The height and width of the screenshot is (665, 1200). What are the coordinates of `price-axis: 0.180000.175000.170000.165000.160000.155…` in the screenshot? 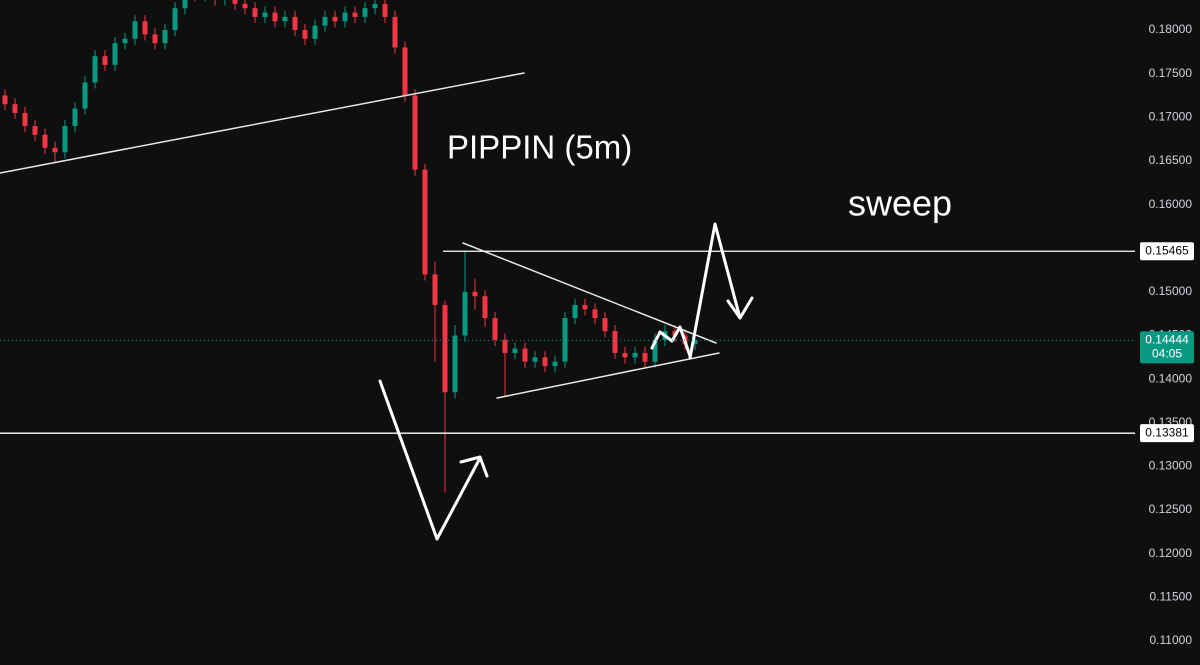 It's located at (1163, 334).